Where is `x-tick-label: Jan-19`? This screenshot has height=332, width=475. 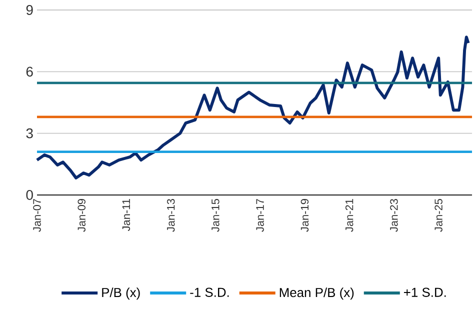
x-tick-label: Jan-19 is located at coordinates (304, 215).